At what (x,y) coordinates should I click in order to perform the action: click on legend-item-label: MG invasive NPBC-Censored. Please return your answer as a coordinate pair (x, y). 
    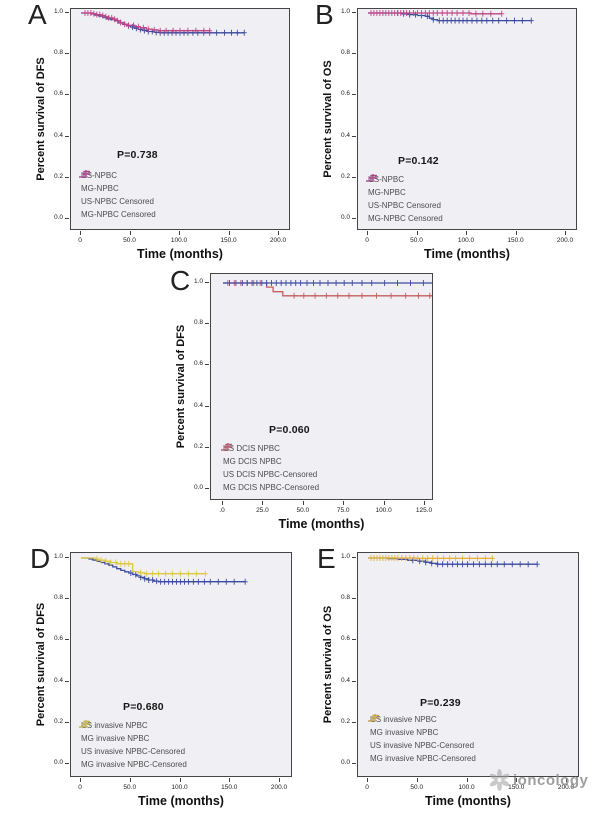
    Looking at the image, I should click on (134, 764).